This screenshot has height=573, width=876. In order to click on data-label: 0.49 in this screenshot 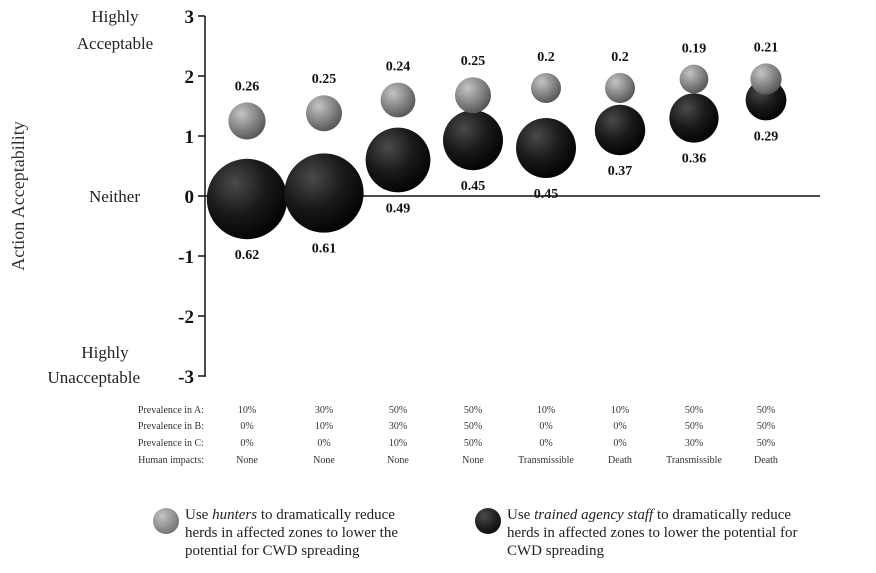, I will do `click(398, 208)`.